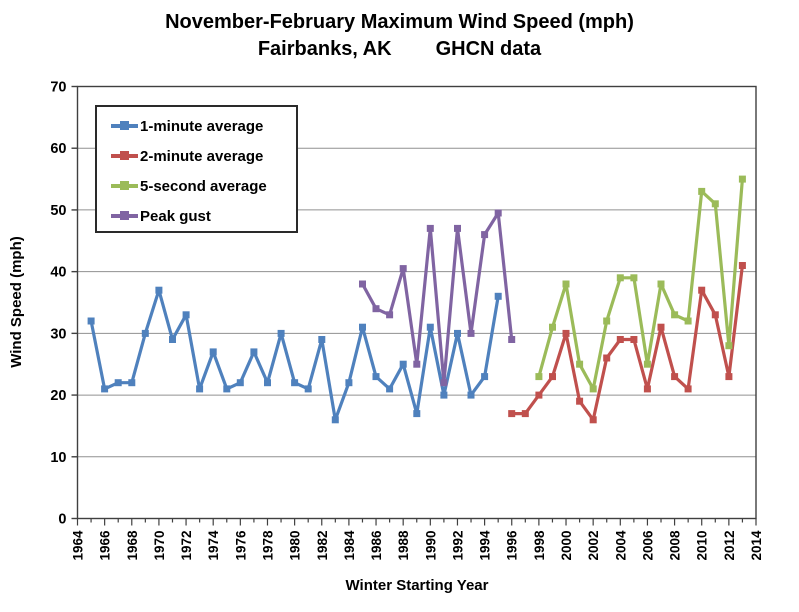 This screenshot has width=799, height=612. What do you see at coordinates (702, 546) in the screenshot?
I see `x-tick-label: 2010` at bounding box center [702, 546].